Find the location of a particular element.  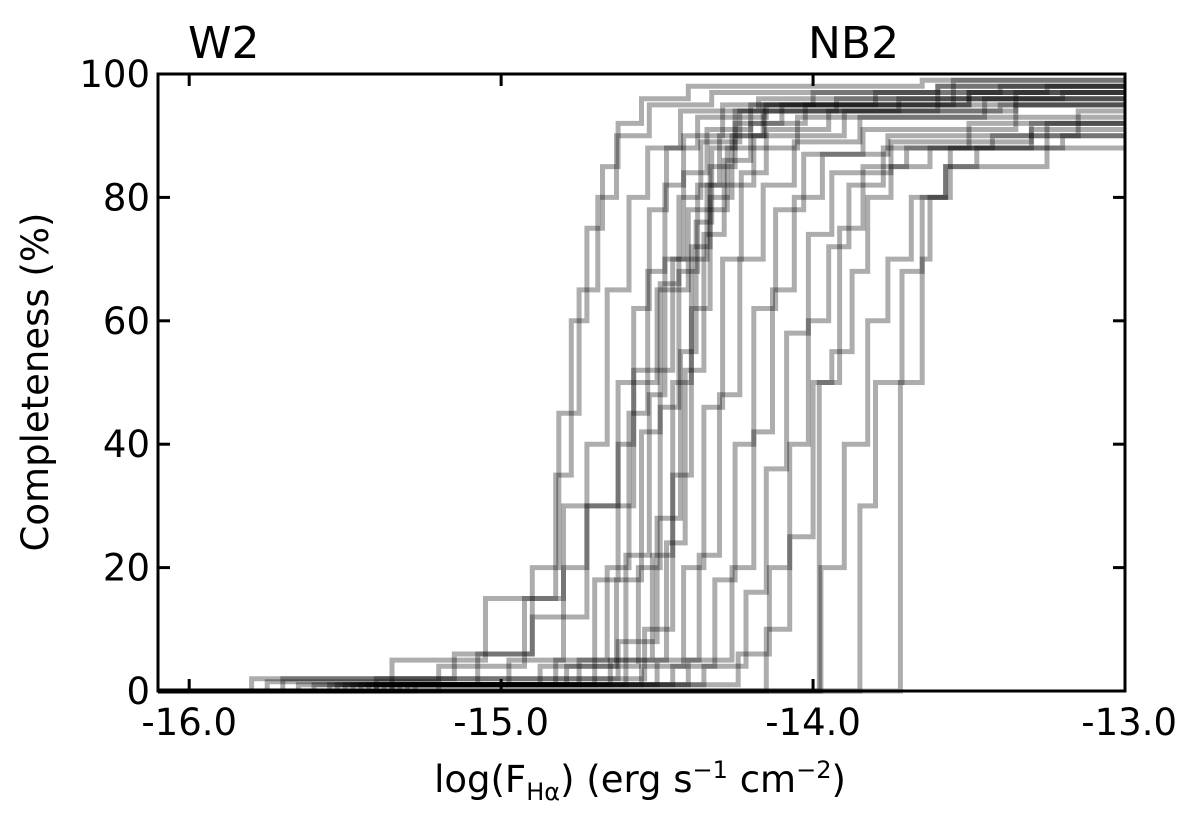

y-tick-label: 100 is located at coordinates (114, 74).